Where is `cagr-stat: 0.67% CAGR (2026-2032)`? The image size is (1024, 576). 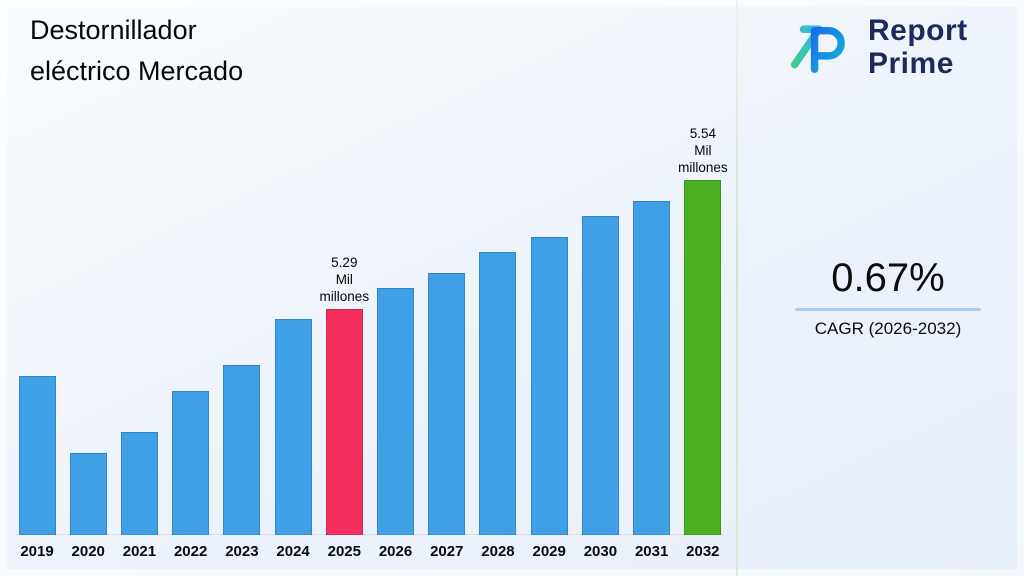
cagr-stat: 0.67% CAGR (2026-2032) is located at coordinates (888, 297).